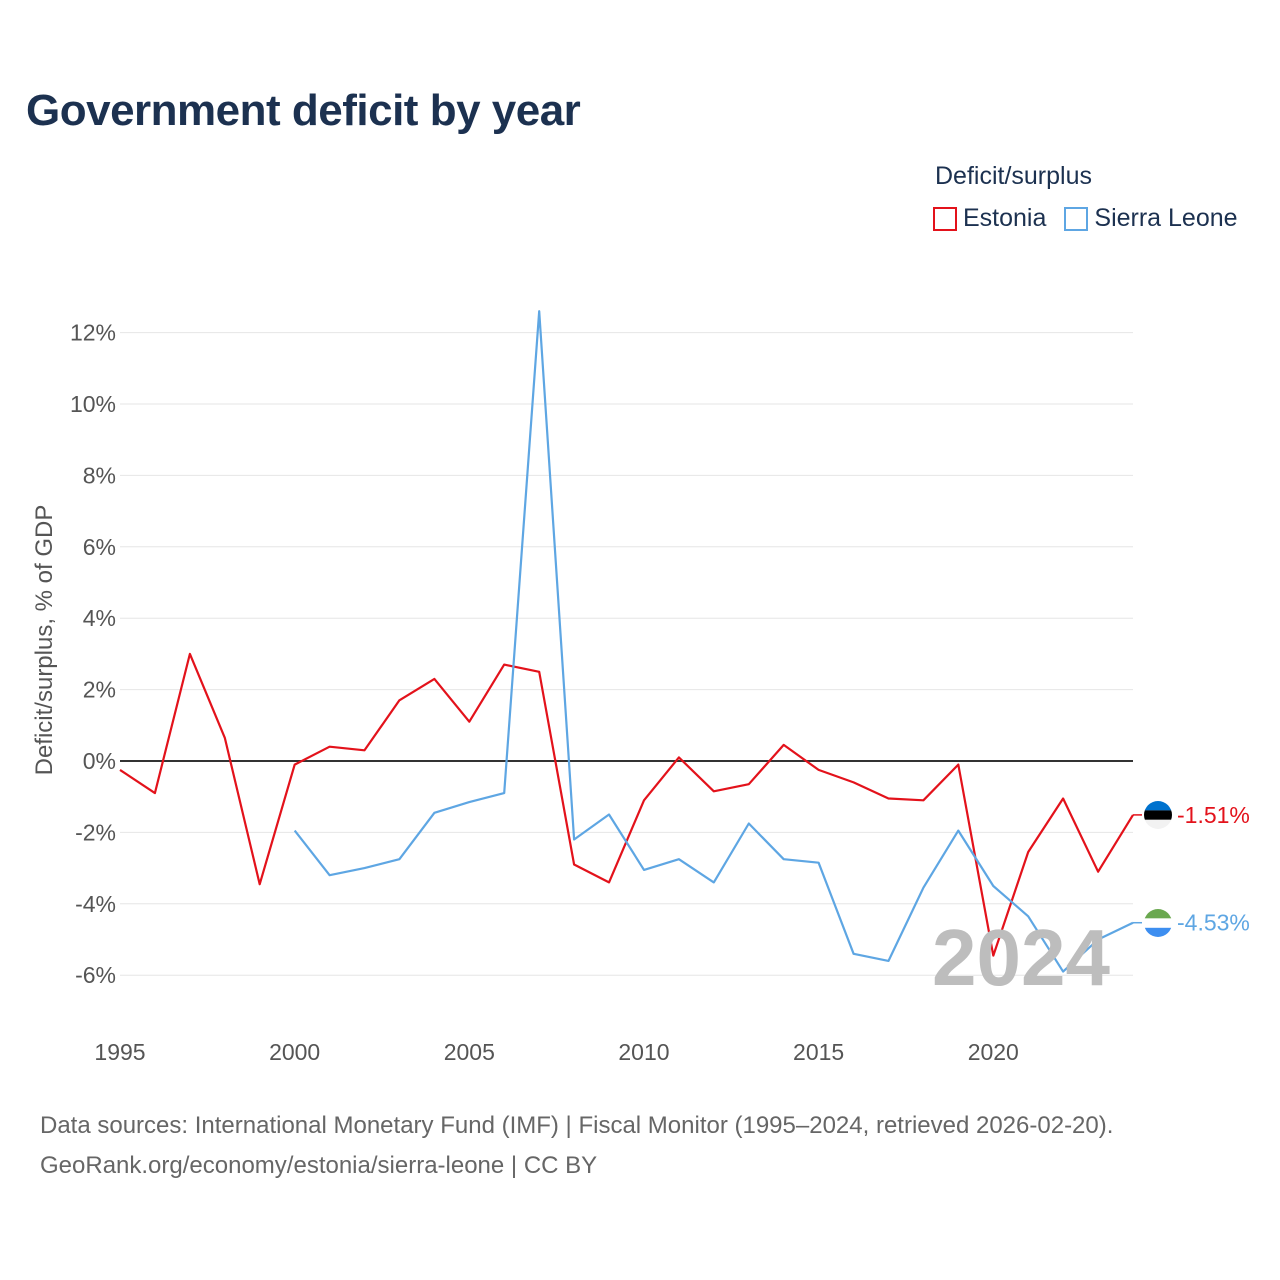 This screenshot has height=1280, width=1280. What do you see at coordinates (303, 110) in the screenshot?
I see `chart-title: Government deficit by year` at bounding box center [303, 110].